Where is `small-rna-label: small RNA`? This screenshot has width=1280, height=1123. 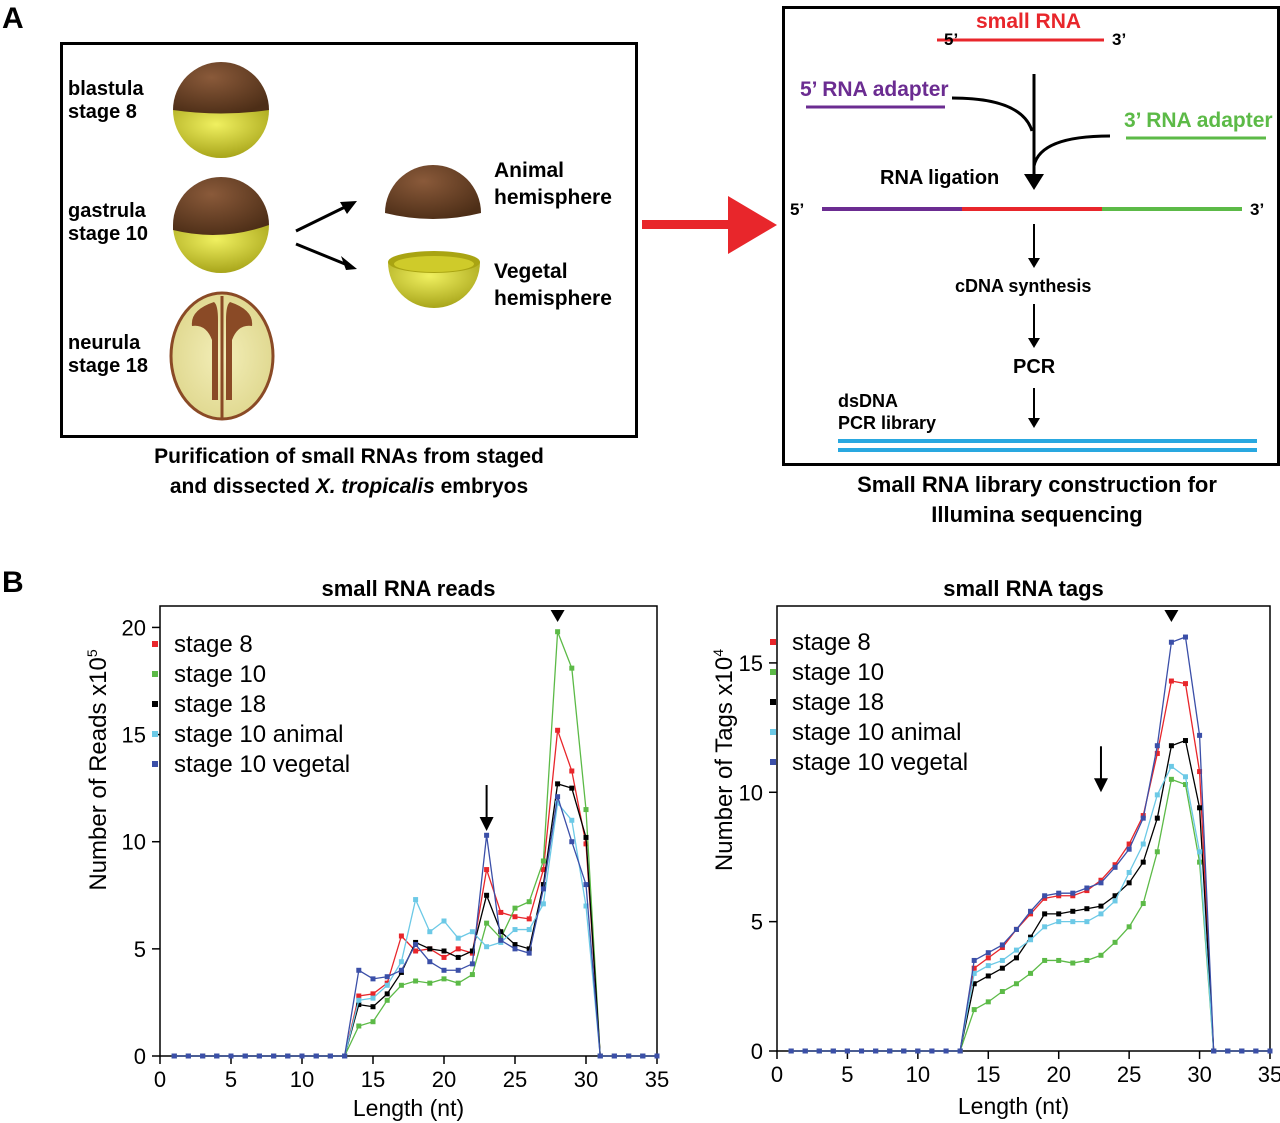 small-rna-label: small RNA is located at coordinates (1029, 21).